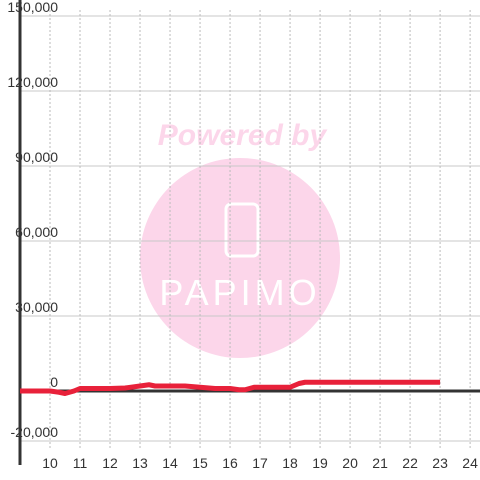 This screenshot has width=480, height=480. What do you see at coordinates (140, 463) in the screenshot?
I see `x-tick-label: 13` at bounding box center [140, 463].